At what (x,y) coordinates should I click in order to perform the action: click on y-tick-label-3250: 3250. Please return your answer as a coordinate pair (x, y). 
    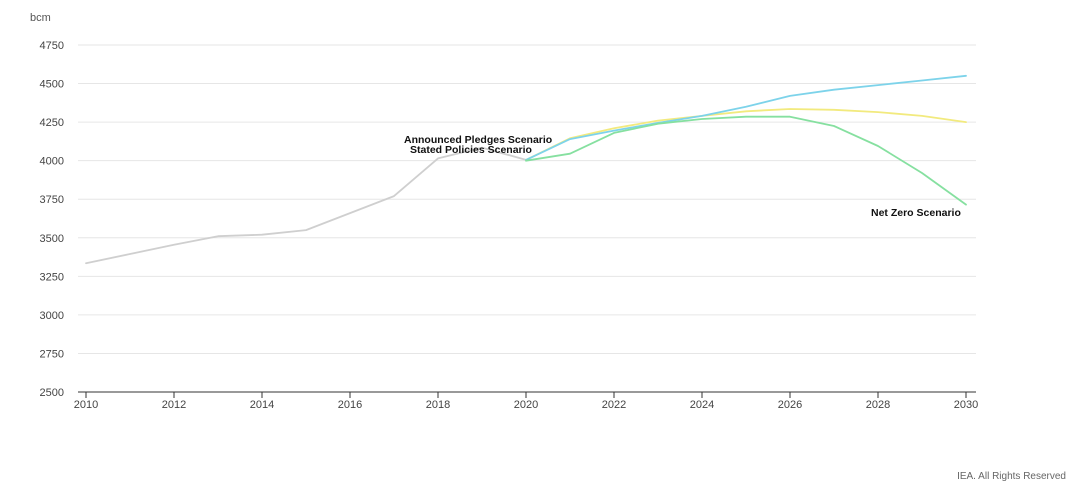
    Looking at the image, I should click on (52, 277).